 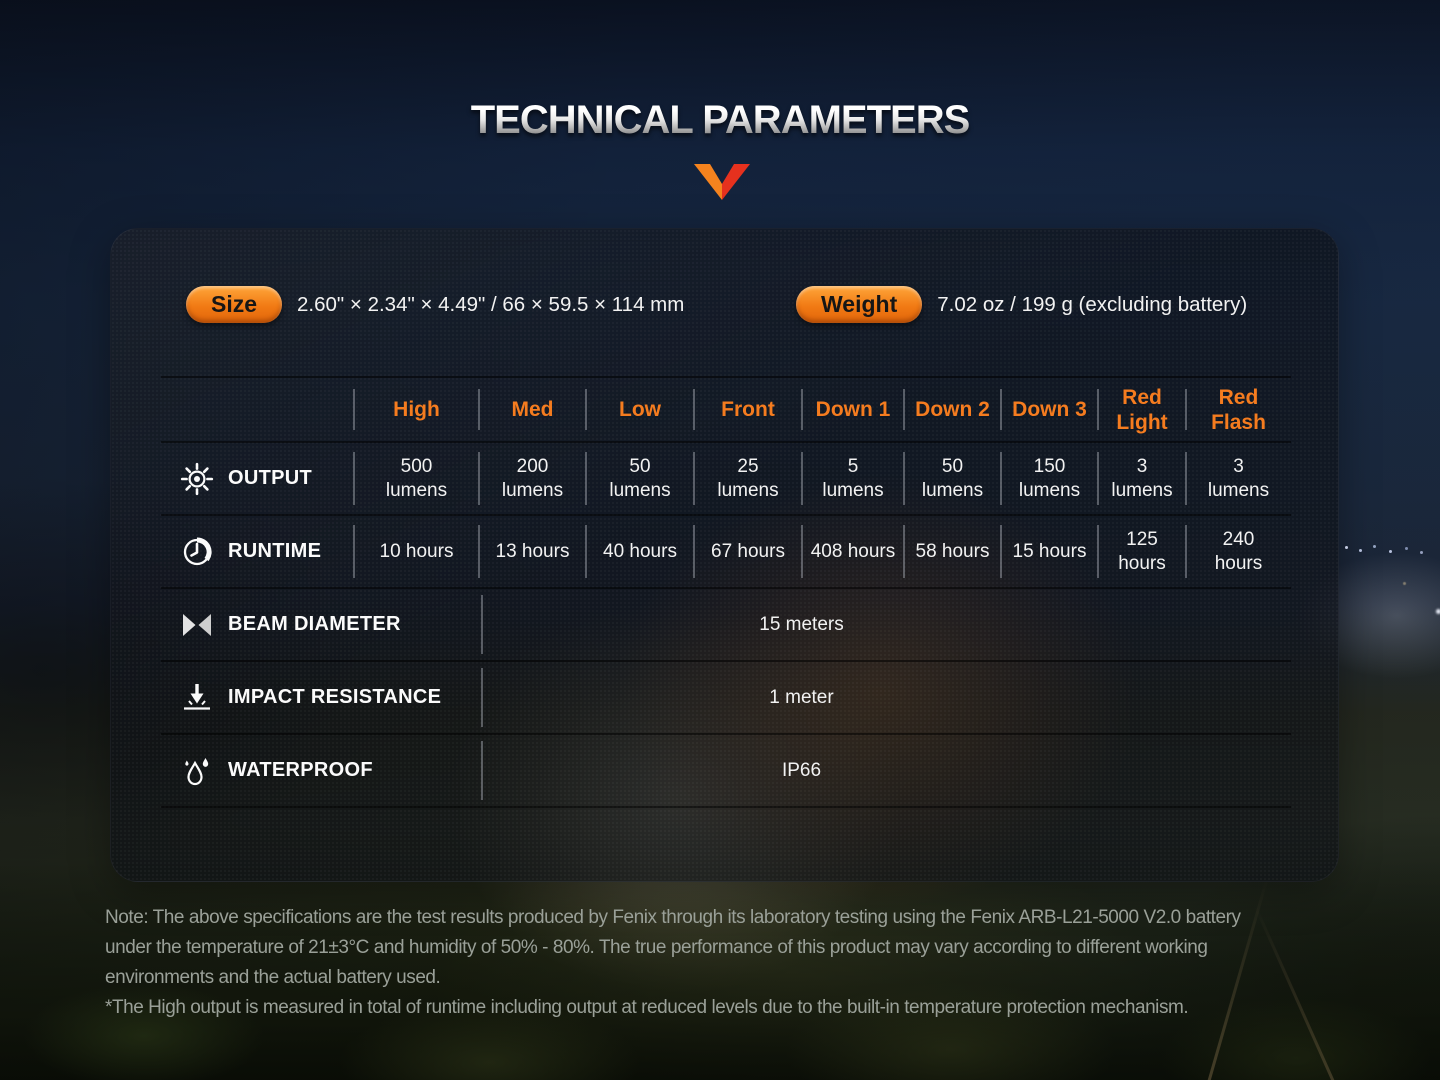 I want to click on output-label: OUTPUT, so click(x=270, y=478).